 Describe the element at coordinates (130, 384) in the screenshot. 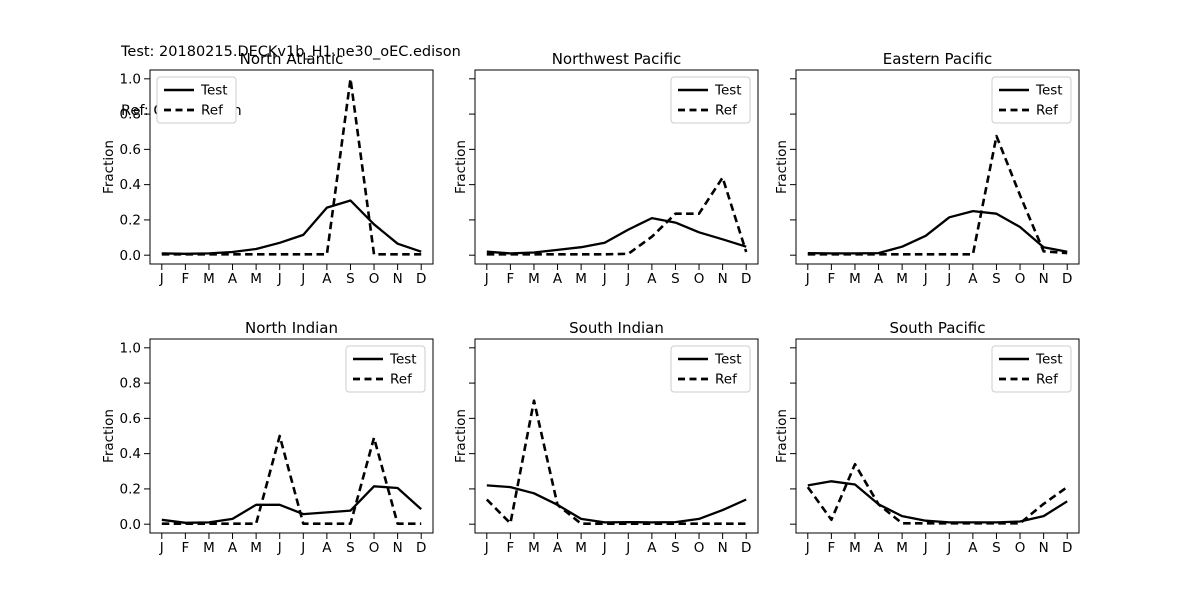

I see `y-tick-label: 0.8` at that location.